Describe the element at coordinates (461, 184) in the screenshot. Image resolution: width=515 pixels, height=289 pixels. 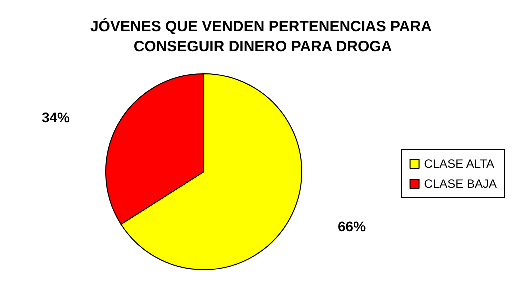
I see `legend-label: CLASE BAJA` at that location.